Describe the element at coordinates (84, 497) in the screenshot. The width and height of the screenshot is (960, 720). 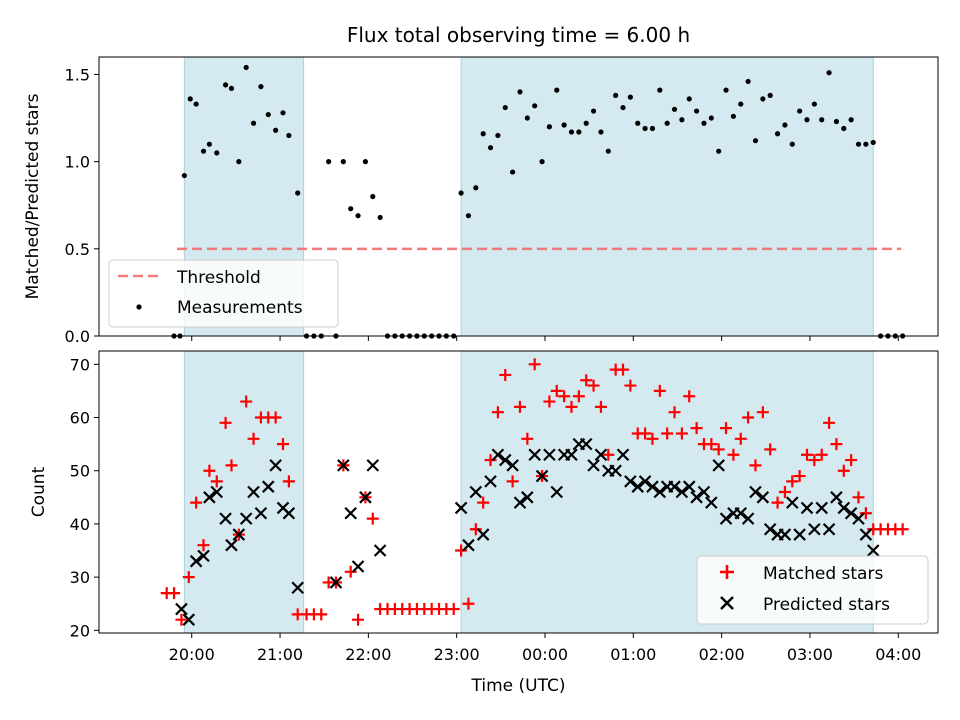
I see `bottom-y-axis-ticks: 20 30 40 50 60 70` at that location.